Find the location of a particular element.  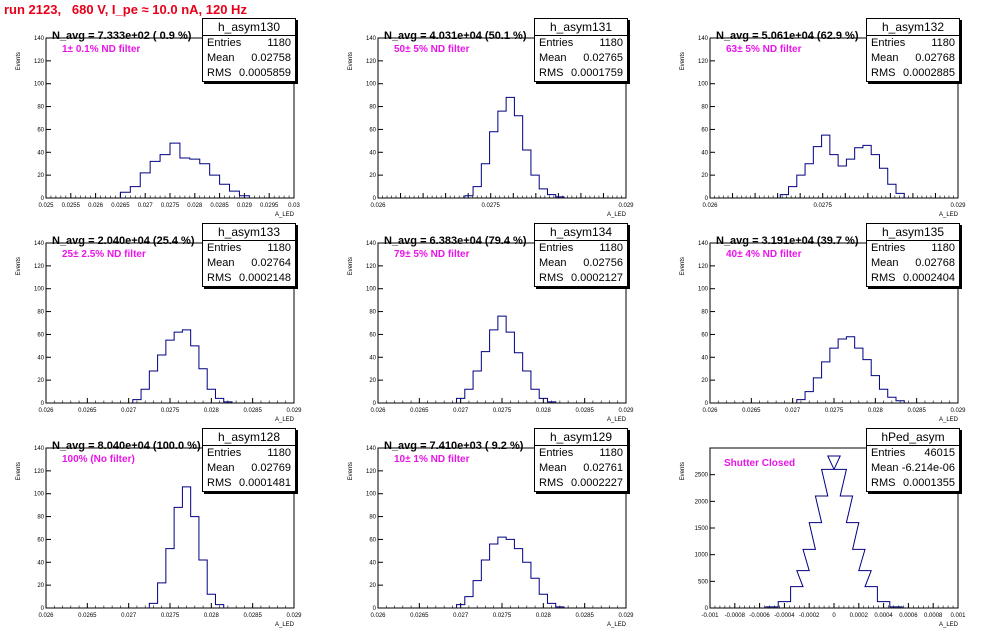

stats-row: RMS 0.0002227 is located at coordinates (581, 483).